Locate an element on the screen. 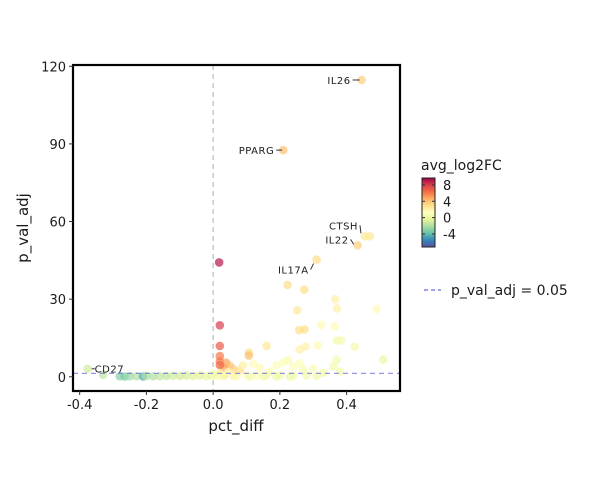 The height and width of the screenshot is (504, 600). x-tick-label: 0.0 is located at coordinates (213, 405).